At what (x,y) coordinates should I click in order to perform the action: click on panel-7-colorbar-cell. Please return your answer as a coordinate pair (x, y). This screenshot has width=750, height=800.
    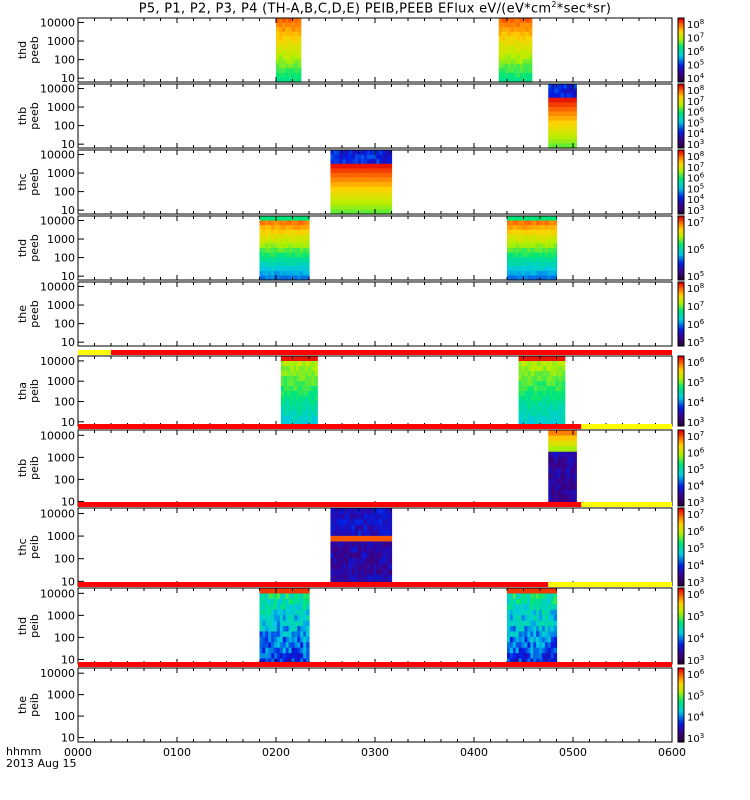
    Looking at the image, I should click on (681, 484).